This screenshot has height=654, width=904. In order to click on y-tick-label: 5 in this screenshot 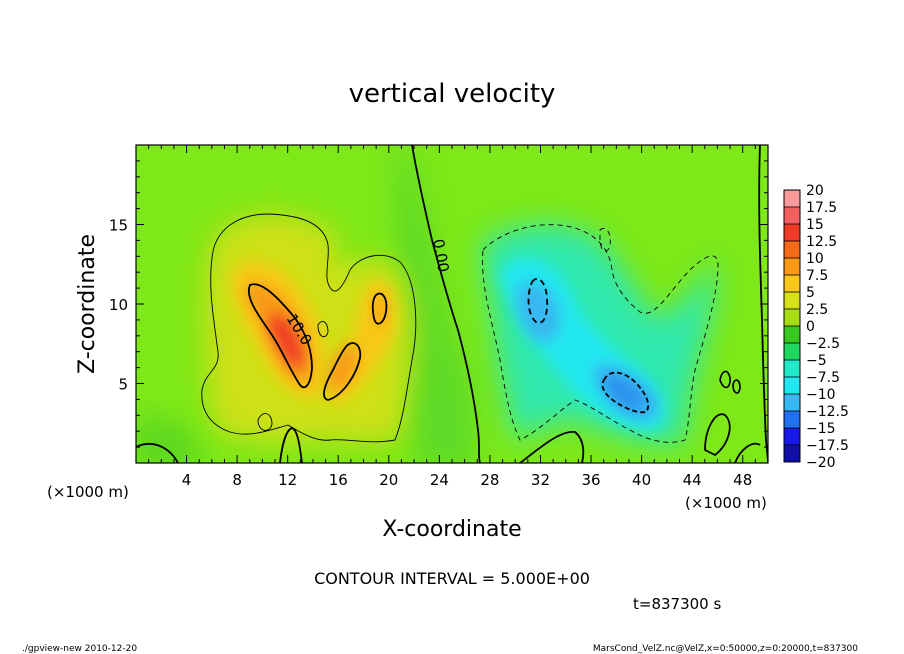, I will do `click(123, 385)`.